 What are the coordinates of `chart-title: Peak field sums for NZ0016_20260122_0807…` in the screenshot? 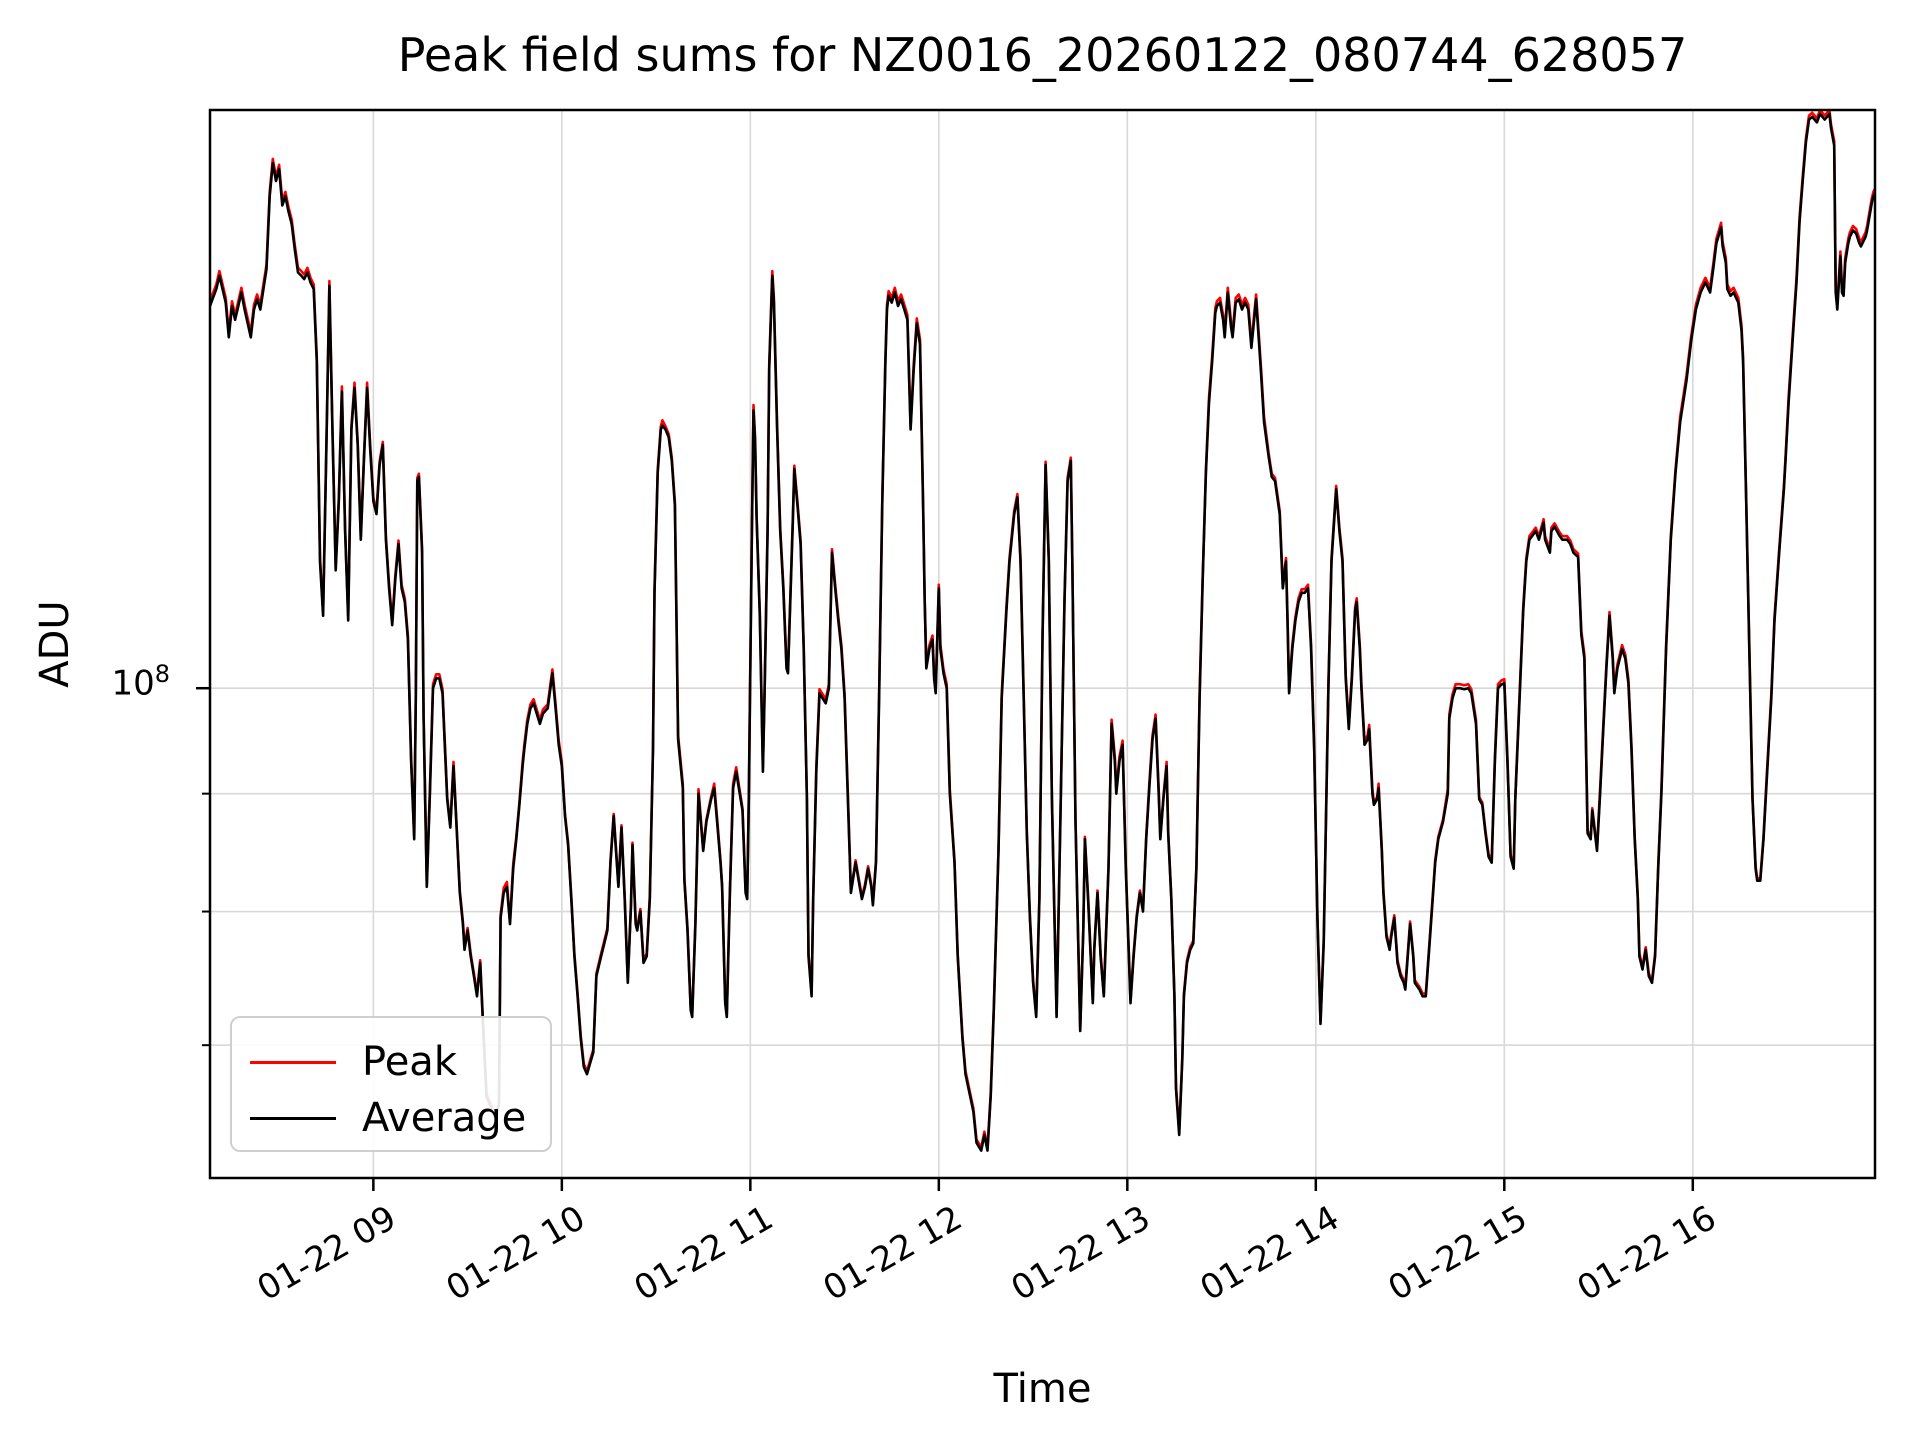 It's located at (1042, 55).